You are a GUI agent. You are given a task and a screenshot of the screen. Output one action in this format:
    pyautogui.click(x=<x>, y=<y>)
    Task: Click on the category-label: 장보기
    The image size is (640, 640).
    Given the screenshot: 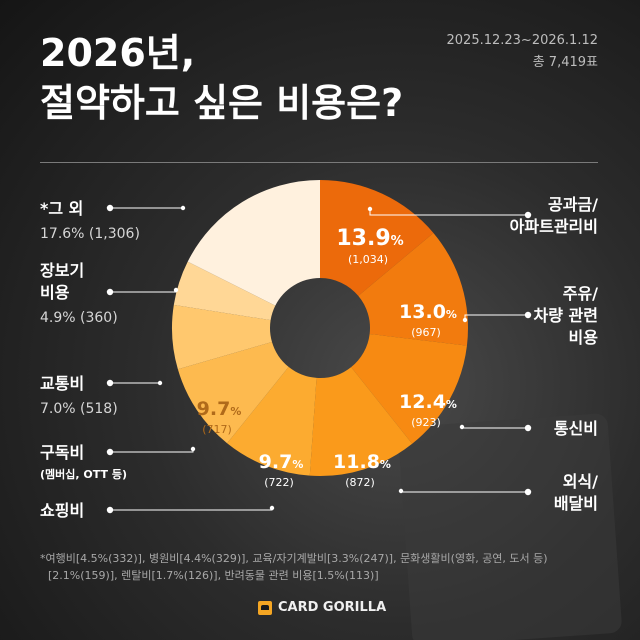 What is the action you would take?
    pyautogui.click(x=62, y=270)
    